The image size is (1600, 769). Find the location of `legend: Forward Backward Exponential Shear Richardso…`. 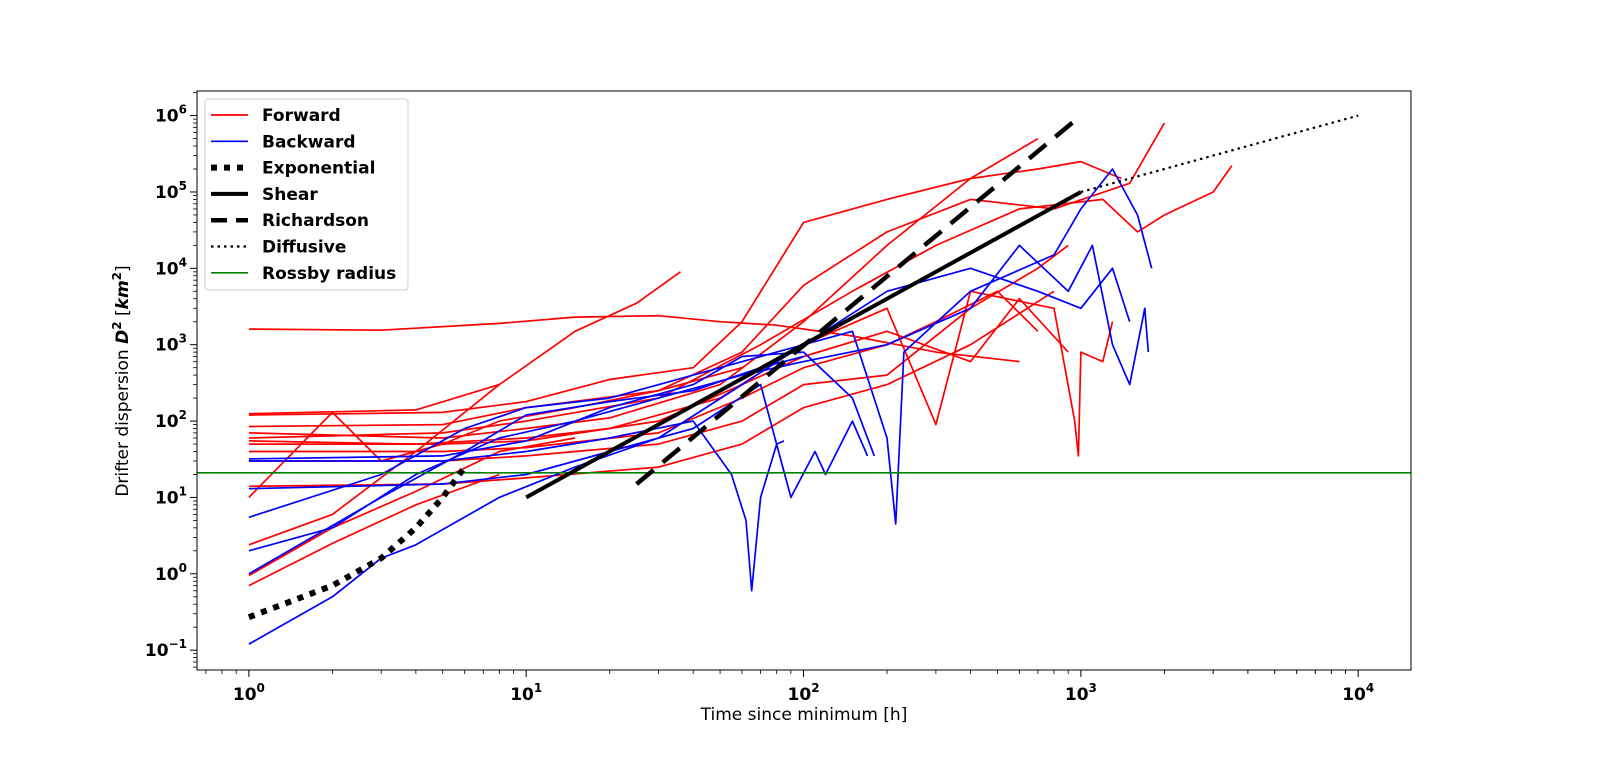

legend: Forward Backward Exponential Shear Richardso… is located at coordinates (306, 194).